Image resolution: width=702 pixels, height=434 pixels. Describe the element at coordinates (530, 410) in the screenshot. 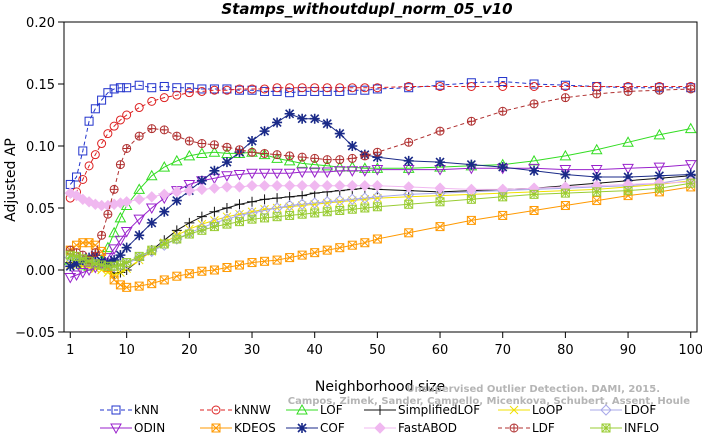

I see `legend-item-loop: LoOP` at that location.